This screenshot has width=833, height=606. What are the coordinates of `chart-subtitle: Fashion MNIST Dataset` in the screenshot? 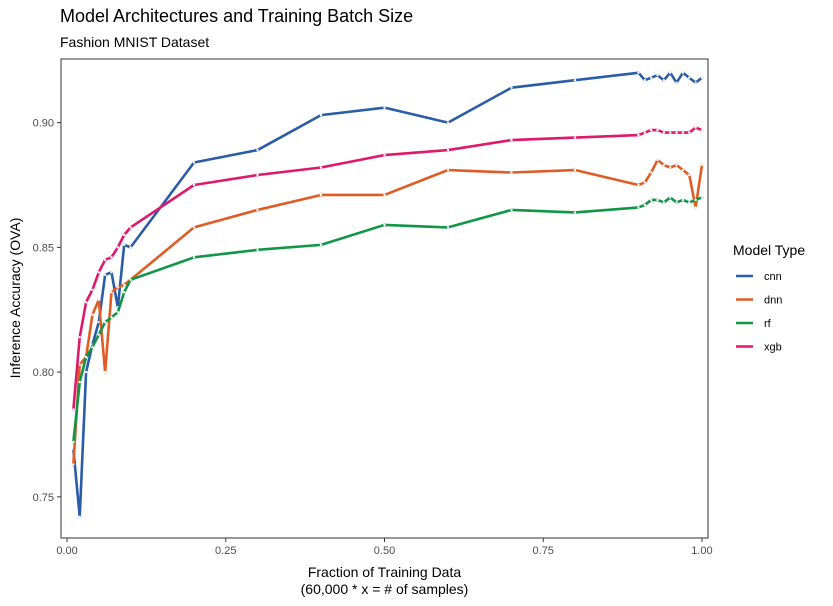 It's located at (134, 42).